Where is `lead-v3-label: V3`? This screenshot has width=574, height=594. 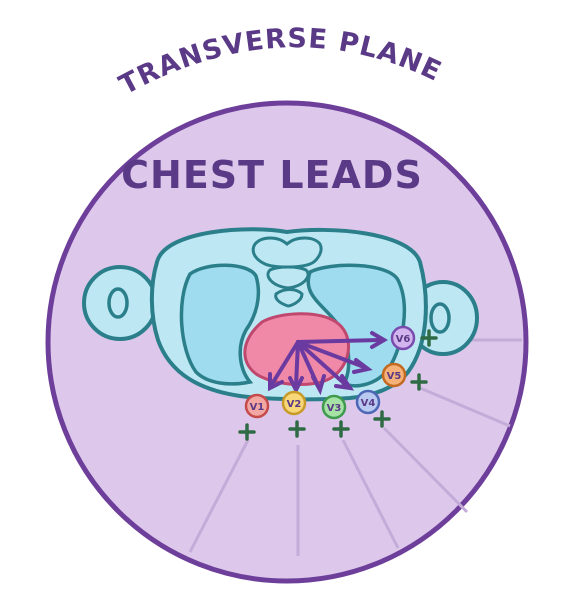
lead-v3-label: V3 is located at coordinates (334, 408).